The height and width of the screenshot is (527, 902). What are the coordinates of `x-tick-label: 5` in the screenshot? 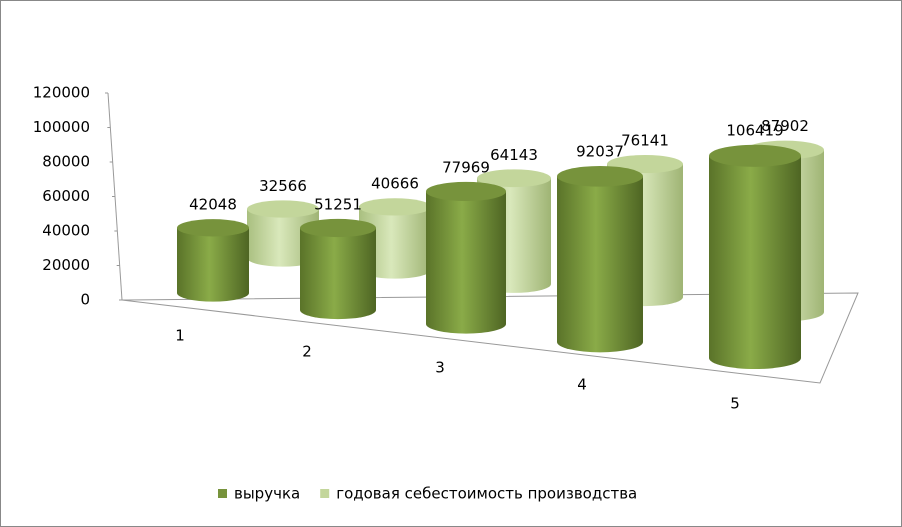 It's located at (735, 404).